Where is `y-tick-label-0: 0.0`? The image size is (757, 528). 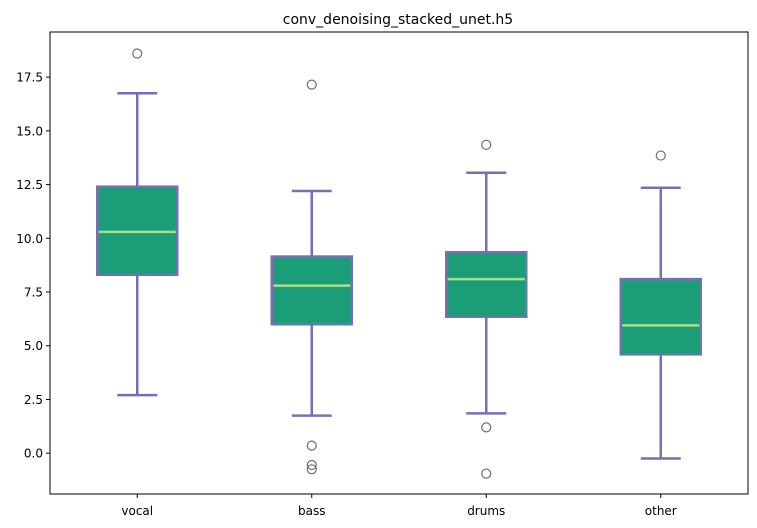 y-tick-label-0: 0.0 is located at coordinates (33, 454).